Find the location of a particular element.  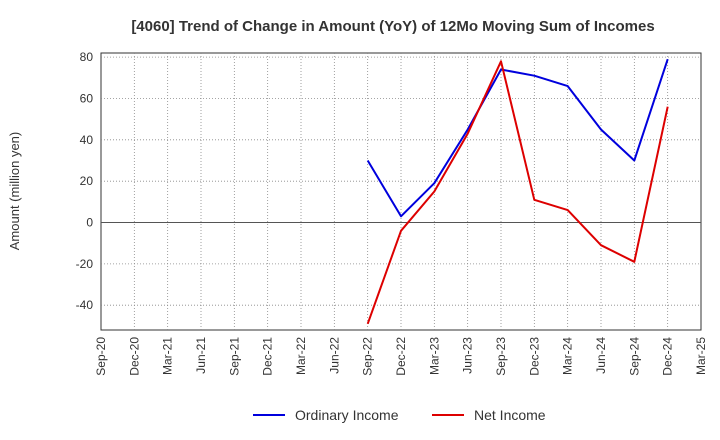

x-tick-label: Jun-21 is located at coordinates (201, 355).